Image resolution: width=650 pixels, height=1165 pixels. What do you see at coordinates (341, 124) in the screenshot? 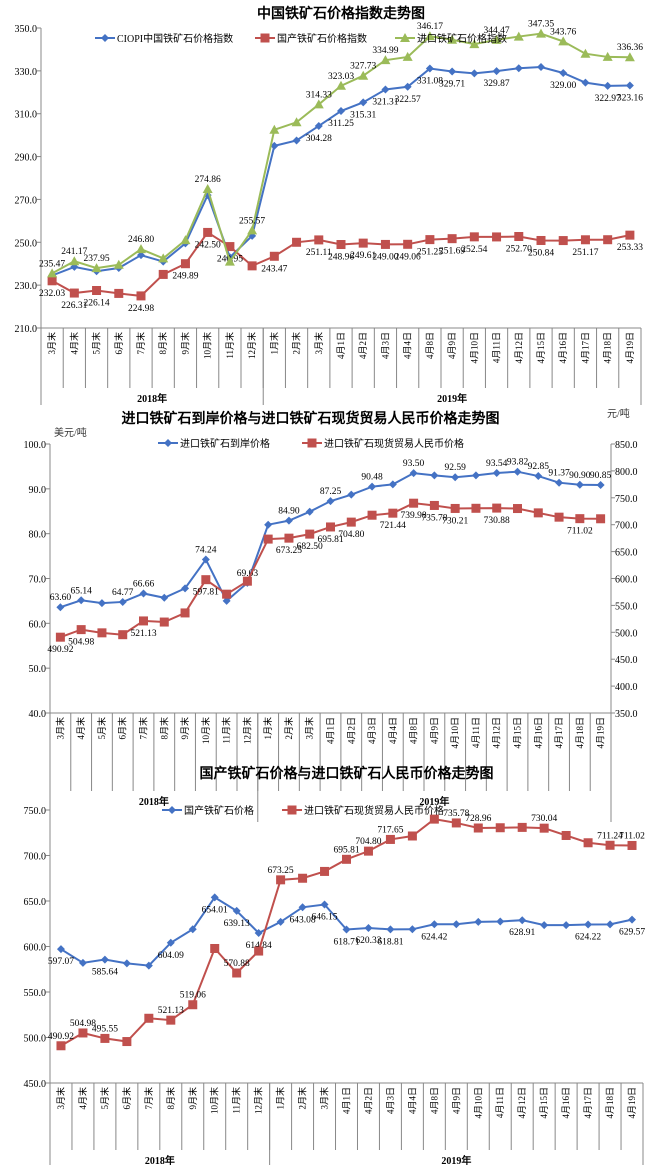
I see `data-label: 311.25` at bounding box center [341, 124].